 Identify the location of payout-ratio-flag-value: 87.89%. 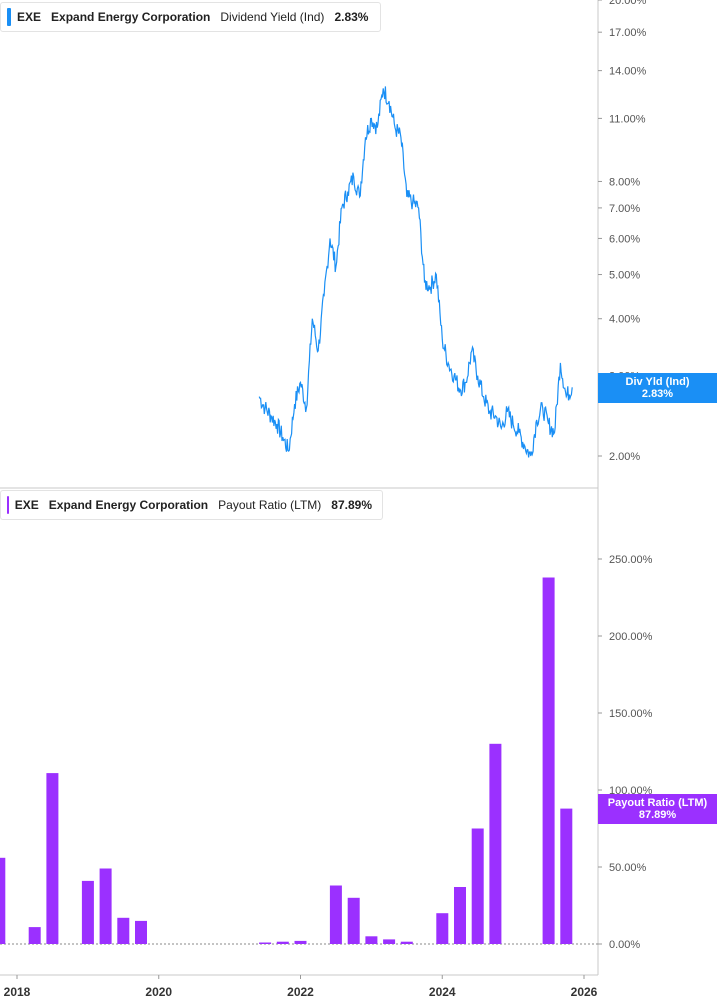
(657, 815).